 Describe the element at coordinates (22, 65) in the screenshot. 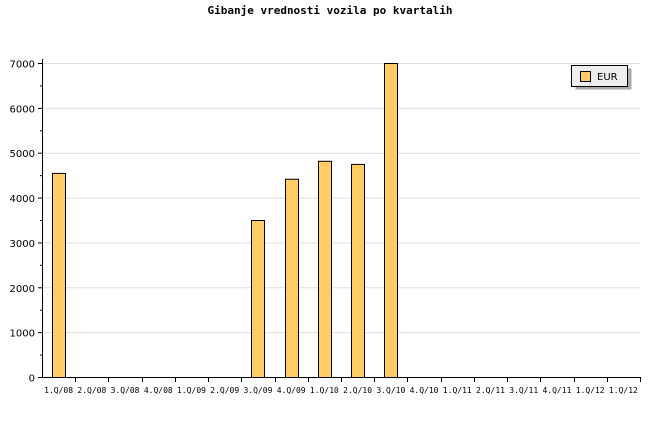

I see `y-tick-label: 7000` at that location.